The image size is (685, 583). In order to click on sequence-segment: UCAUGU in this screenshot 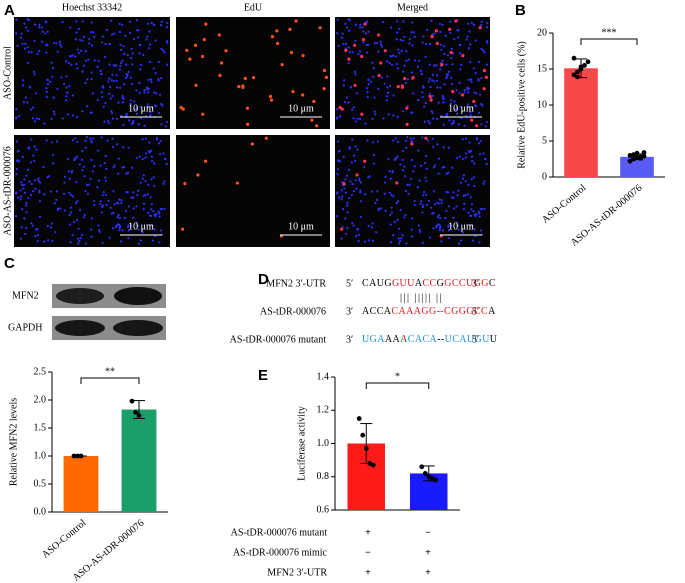, I will do `click(468, 339)`.